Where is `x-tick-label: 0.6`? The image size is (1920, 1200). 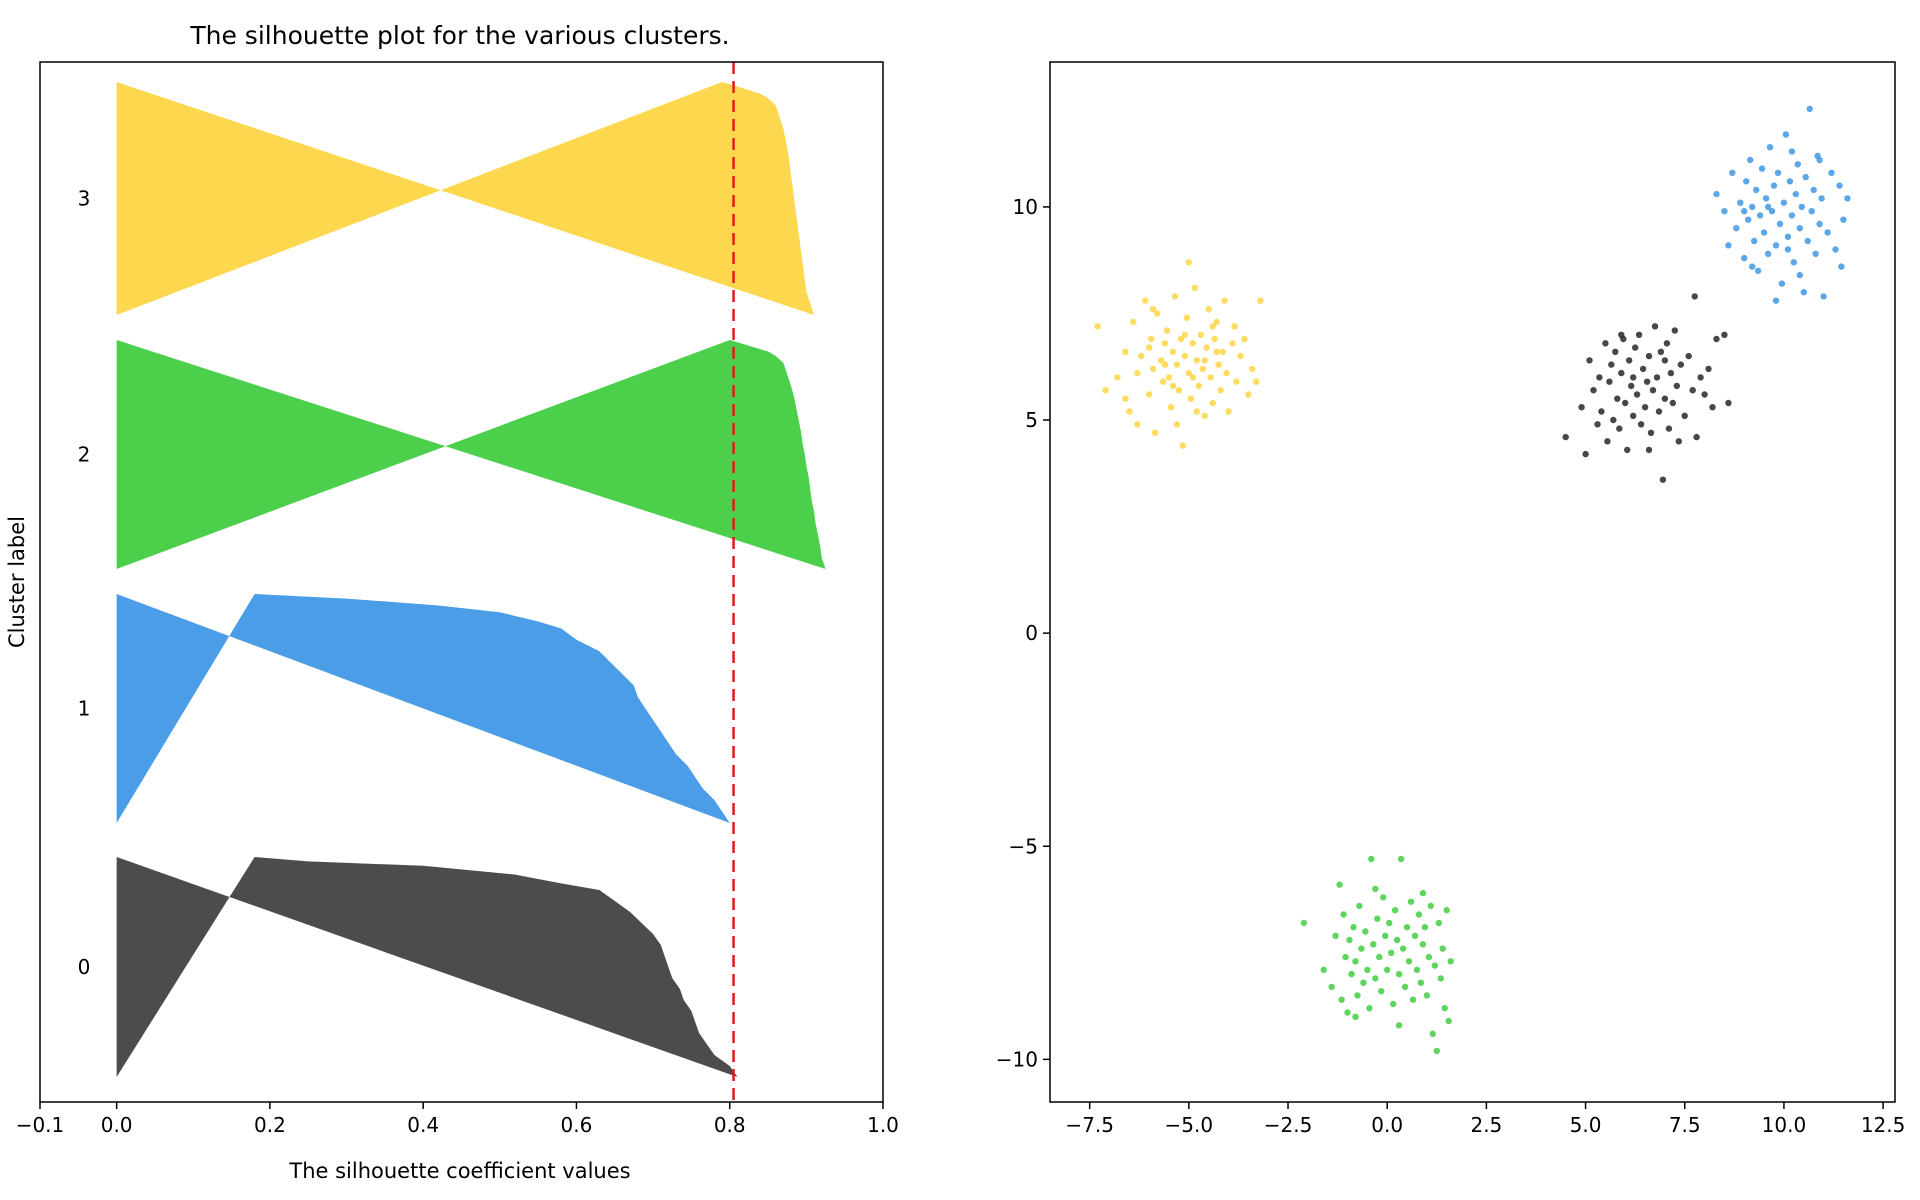
x-tick-label: 0.6 is located at coordinates (577, 1125).